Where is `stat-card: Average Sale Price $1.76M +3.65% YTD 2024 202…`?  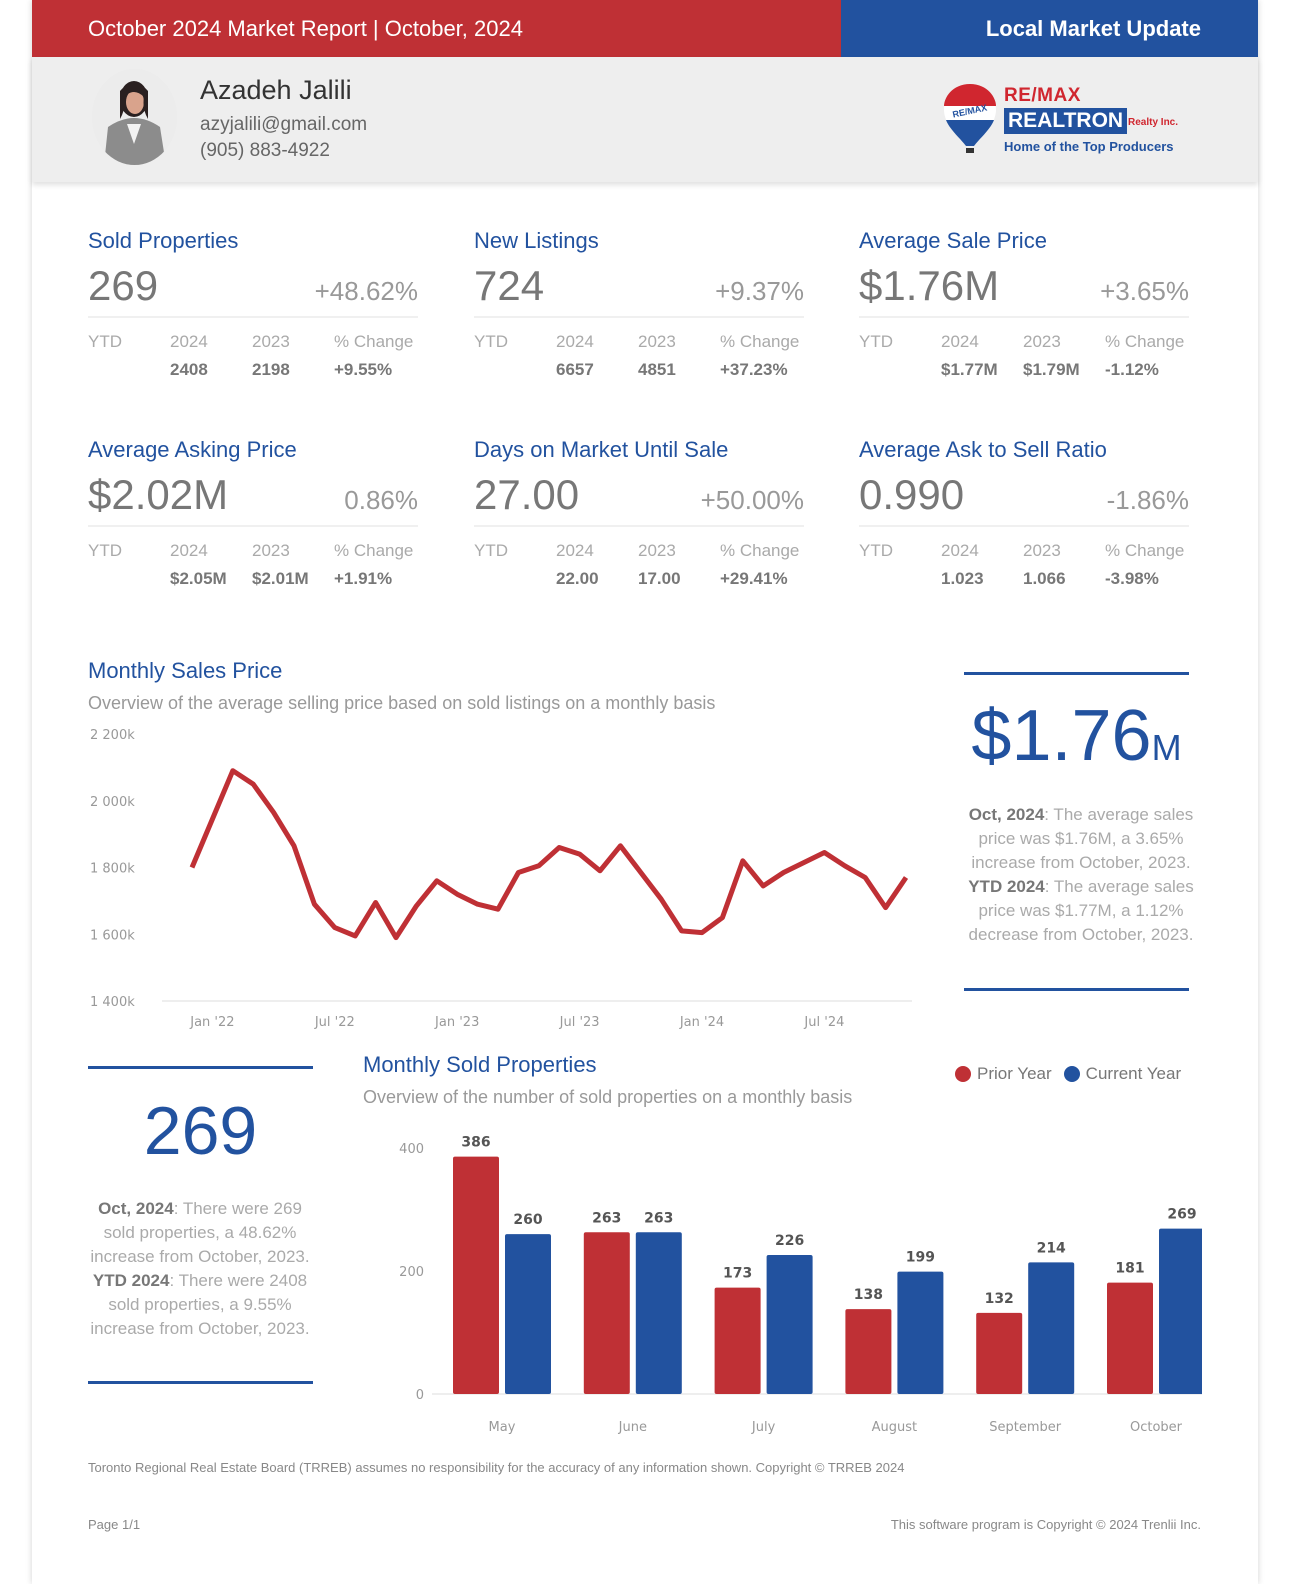 stat-card: Average Sale Price $1.76M +3.65% YTD 2024 202… is located at coordinates (1024, 308).